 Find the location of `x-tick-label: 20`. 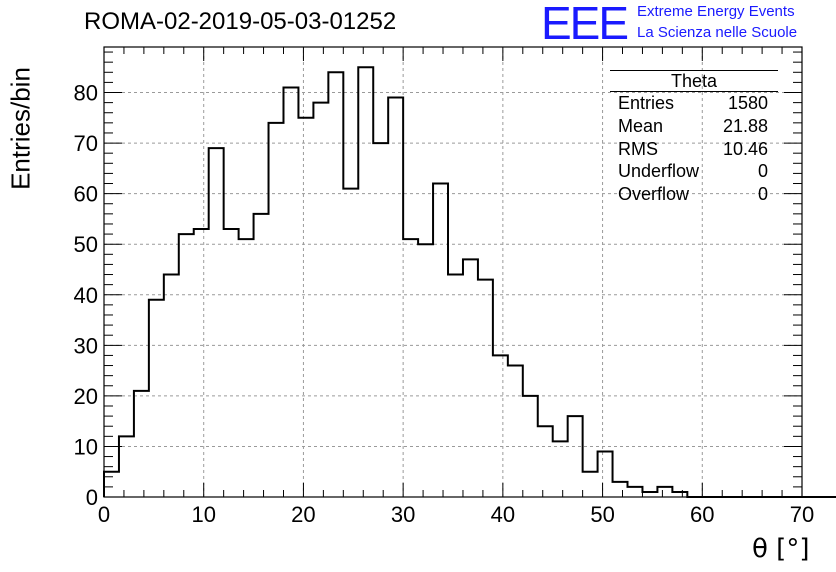

x-tick-label: 20 is located at coordinates (303, 514).